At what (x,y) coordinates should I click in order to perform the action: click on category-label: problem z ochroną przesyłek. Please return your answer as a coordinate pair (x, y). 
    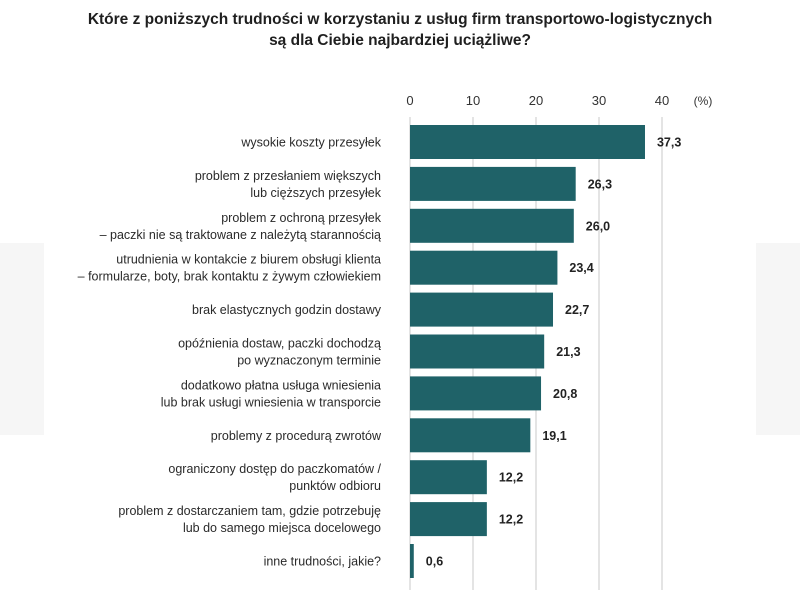
    Looking at the image, I should click on (301, 218).